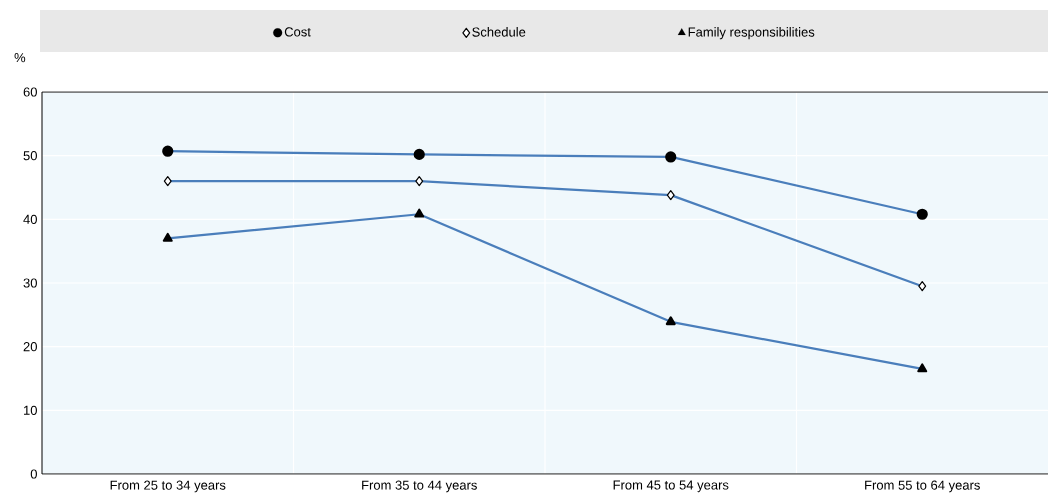 The width and height of the screenshot is (1048, 499). Describe the element at coordinates (751, 33) in the screenshot. I see `legend-label: Family responsibilities` at that location.